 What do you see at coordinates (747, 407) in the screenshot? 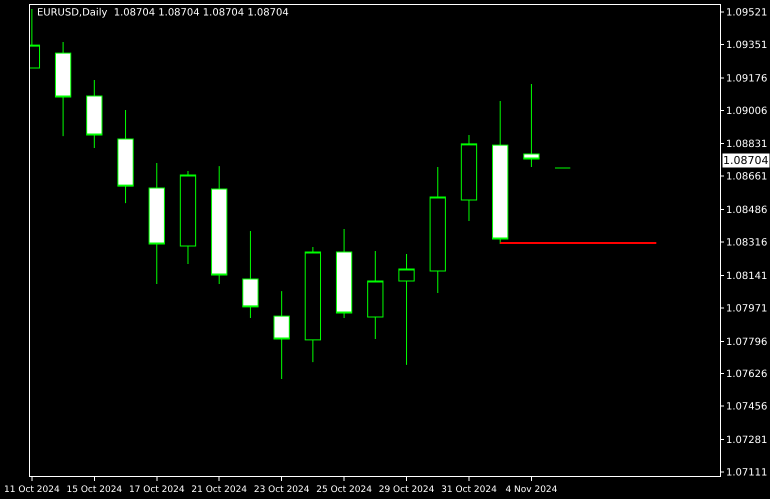
I see `y-tick-label: 1.07456` at bounding box center [747, 407].